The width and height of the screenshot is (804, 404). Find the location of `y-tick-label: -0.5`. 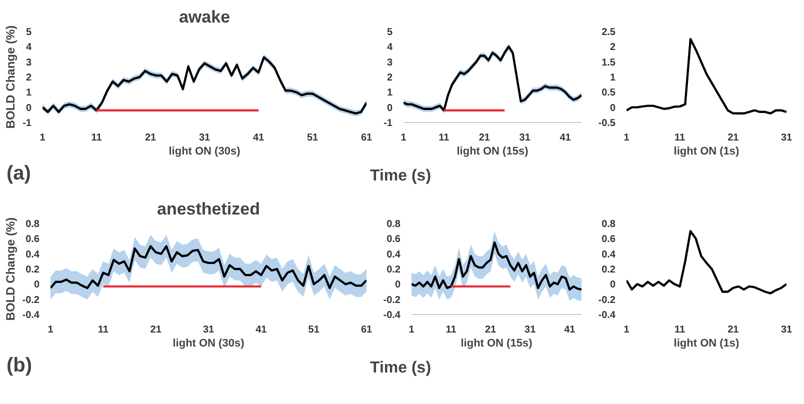

y-tick-label: -0.5 is located at coordinates (607, 123).